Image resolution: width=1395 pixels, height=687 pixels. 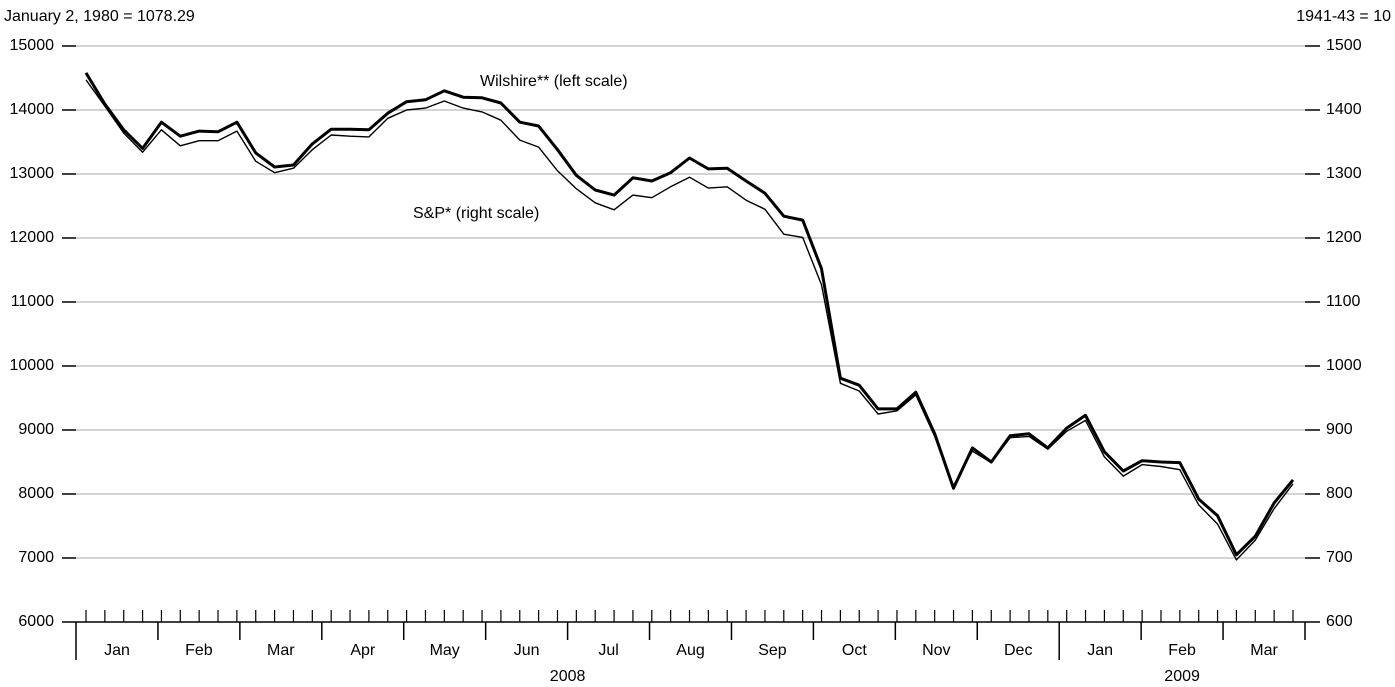 What do you see at coordinates (1018, 650) in the screenshot?
I see `x-tick-label: Dec` at bounding box center [1018, 650].